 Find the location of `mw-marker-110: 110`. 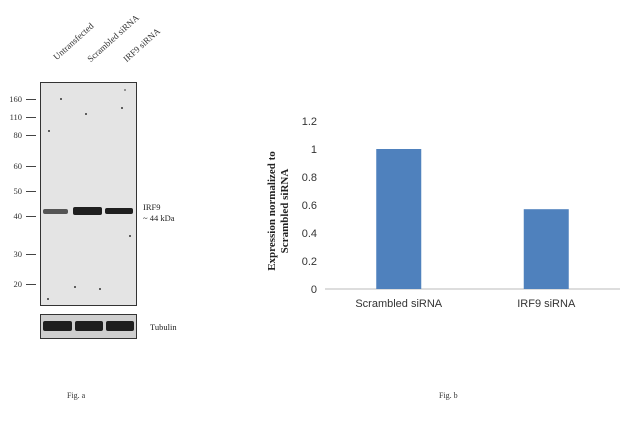

mw-marker-110: 110 is located at coordinates (15, 117).